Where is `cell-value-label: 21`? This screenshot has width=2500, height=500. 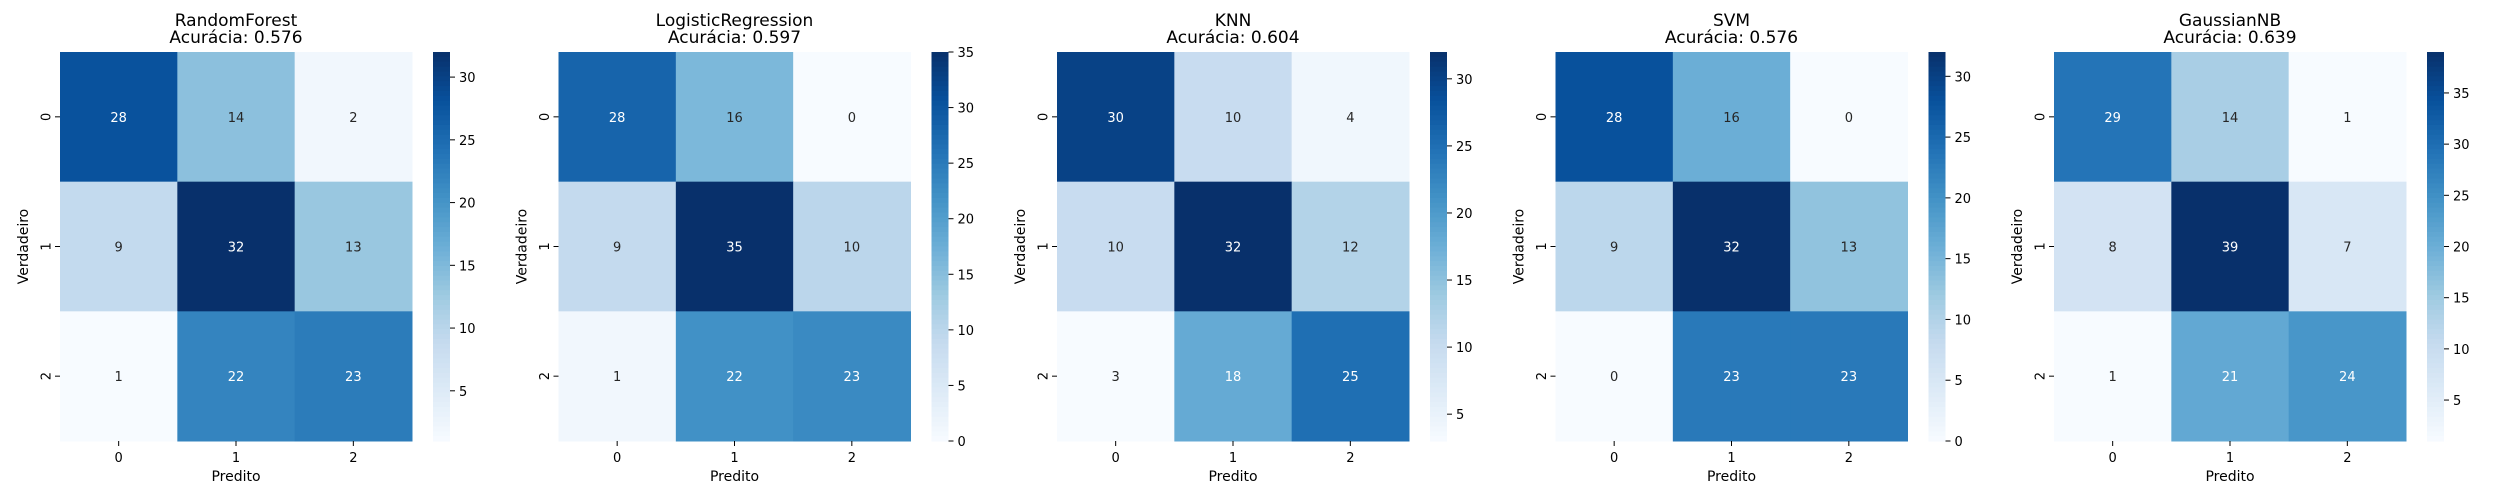
cell-value-label: 21 is located at coordinates (2230, 377).